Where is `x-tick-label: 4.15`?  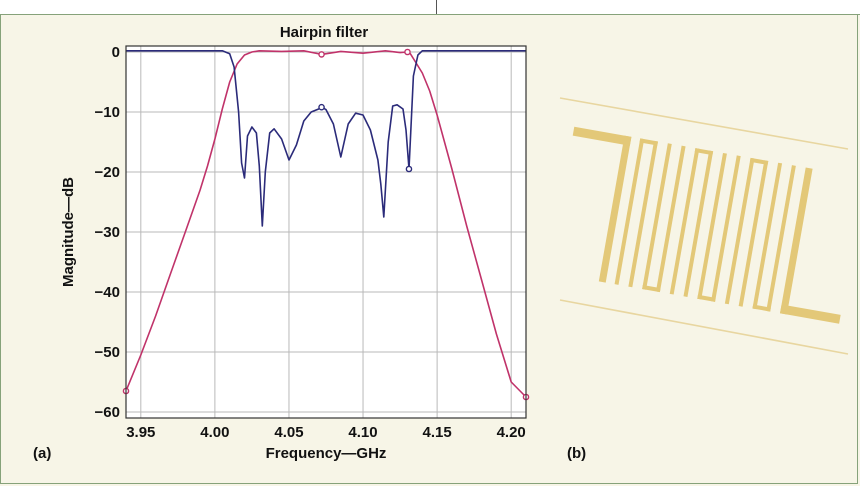
x-tick-label: 4.15 is located at coordinates (437, 432).